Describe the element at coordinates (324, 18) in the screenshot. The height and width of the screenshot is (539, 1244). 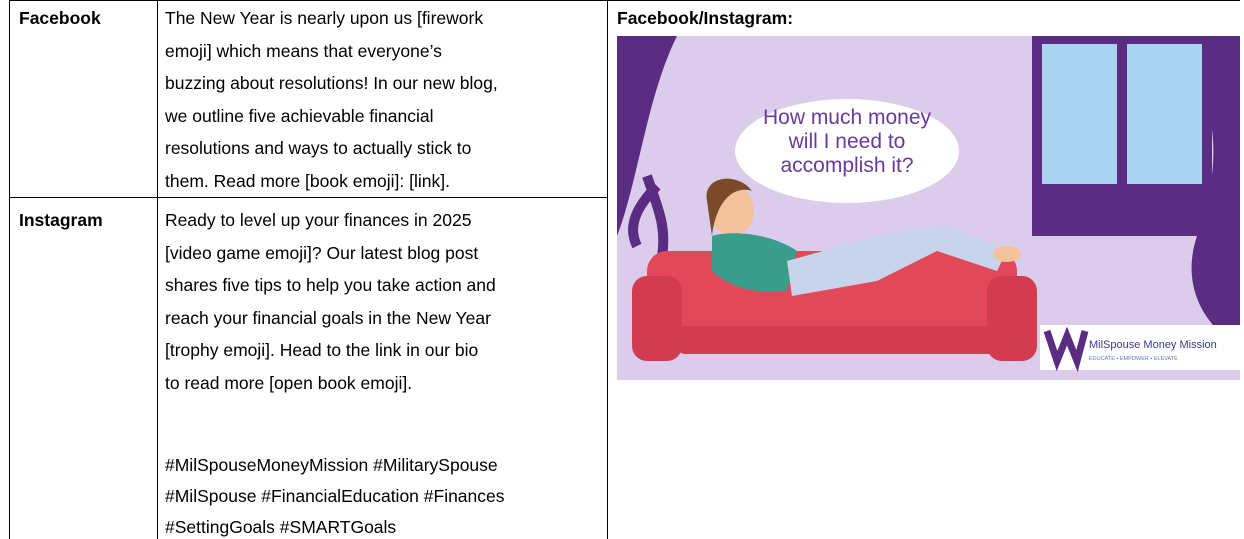
I see `post-text-line: The New Year is nearly upon us [firework` at that location.